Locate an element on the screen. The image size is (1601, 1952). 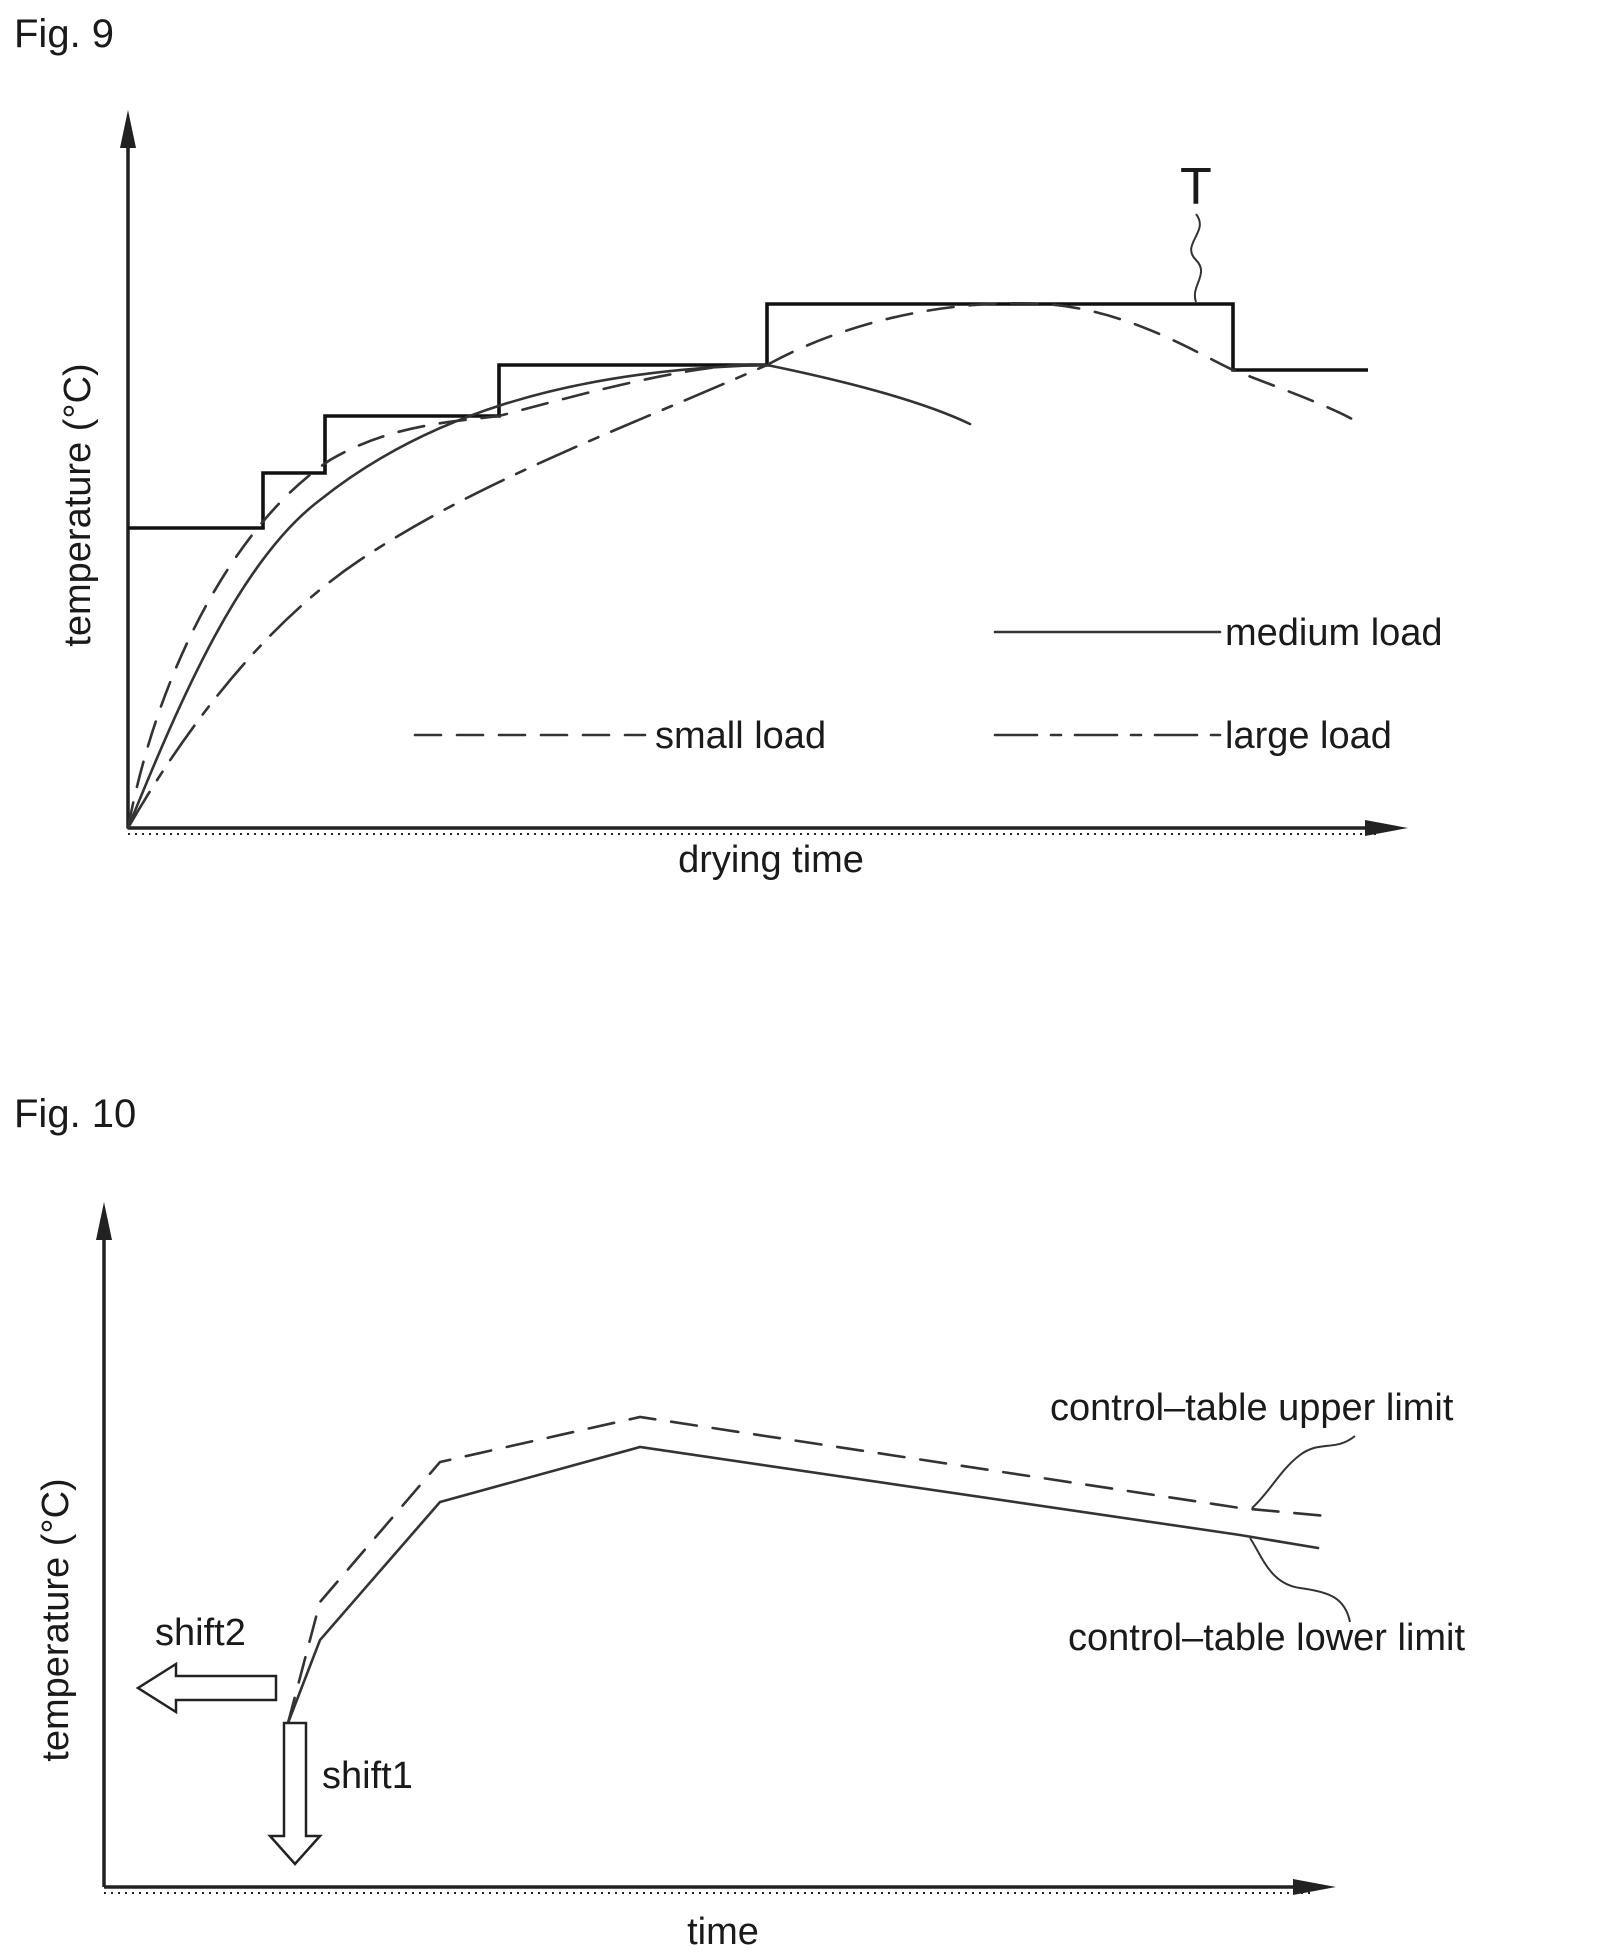
fig10-y-axis-label: temperature (°C) is located at coordinates (56, 1619).